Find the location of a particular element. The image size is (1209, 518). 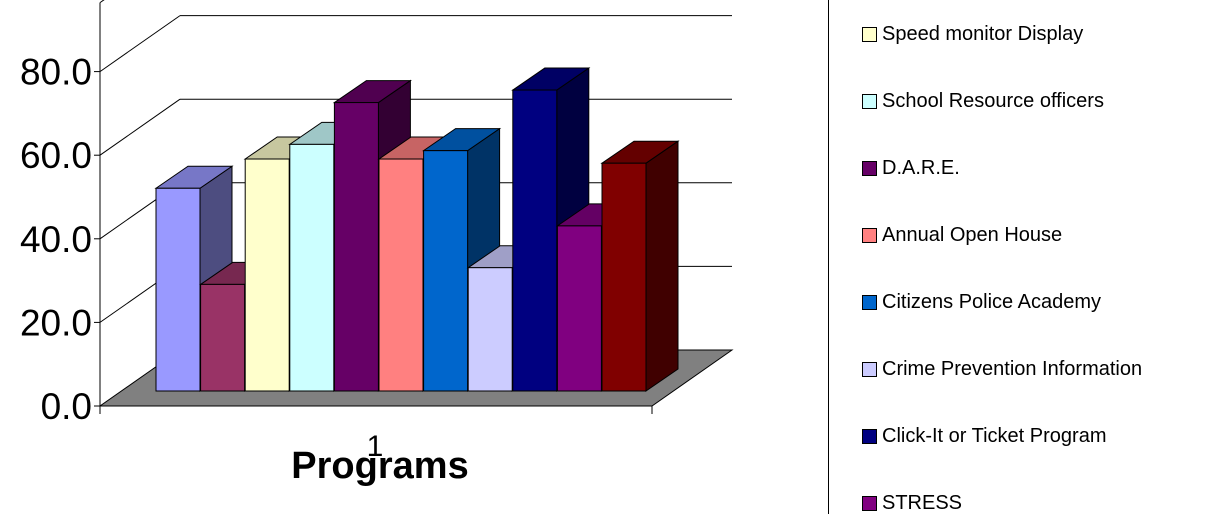

legend-item: Speed monitor Display is located at coordinates (972, 34).